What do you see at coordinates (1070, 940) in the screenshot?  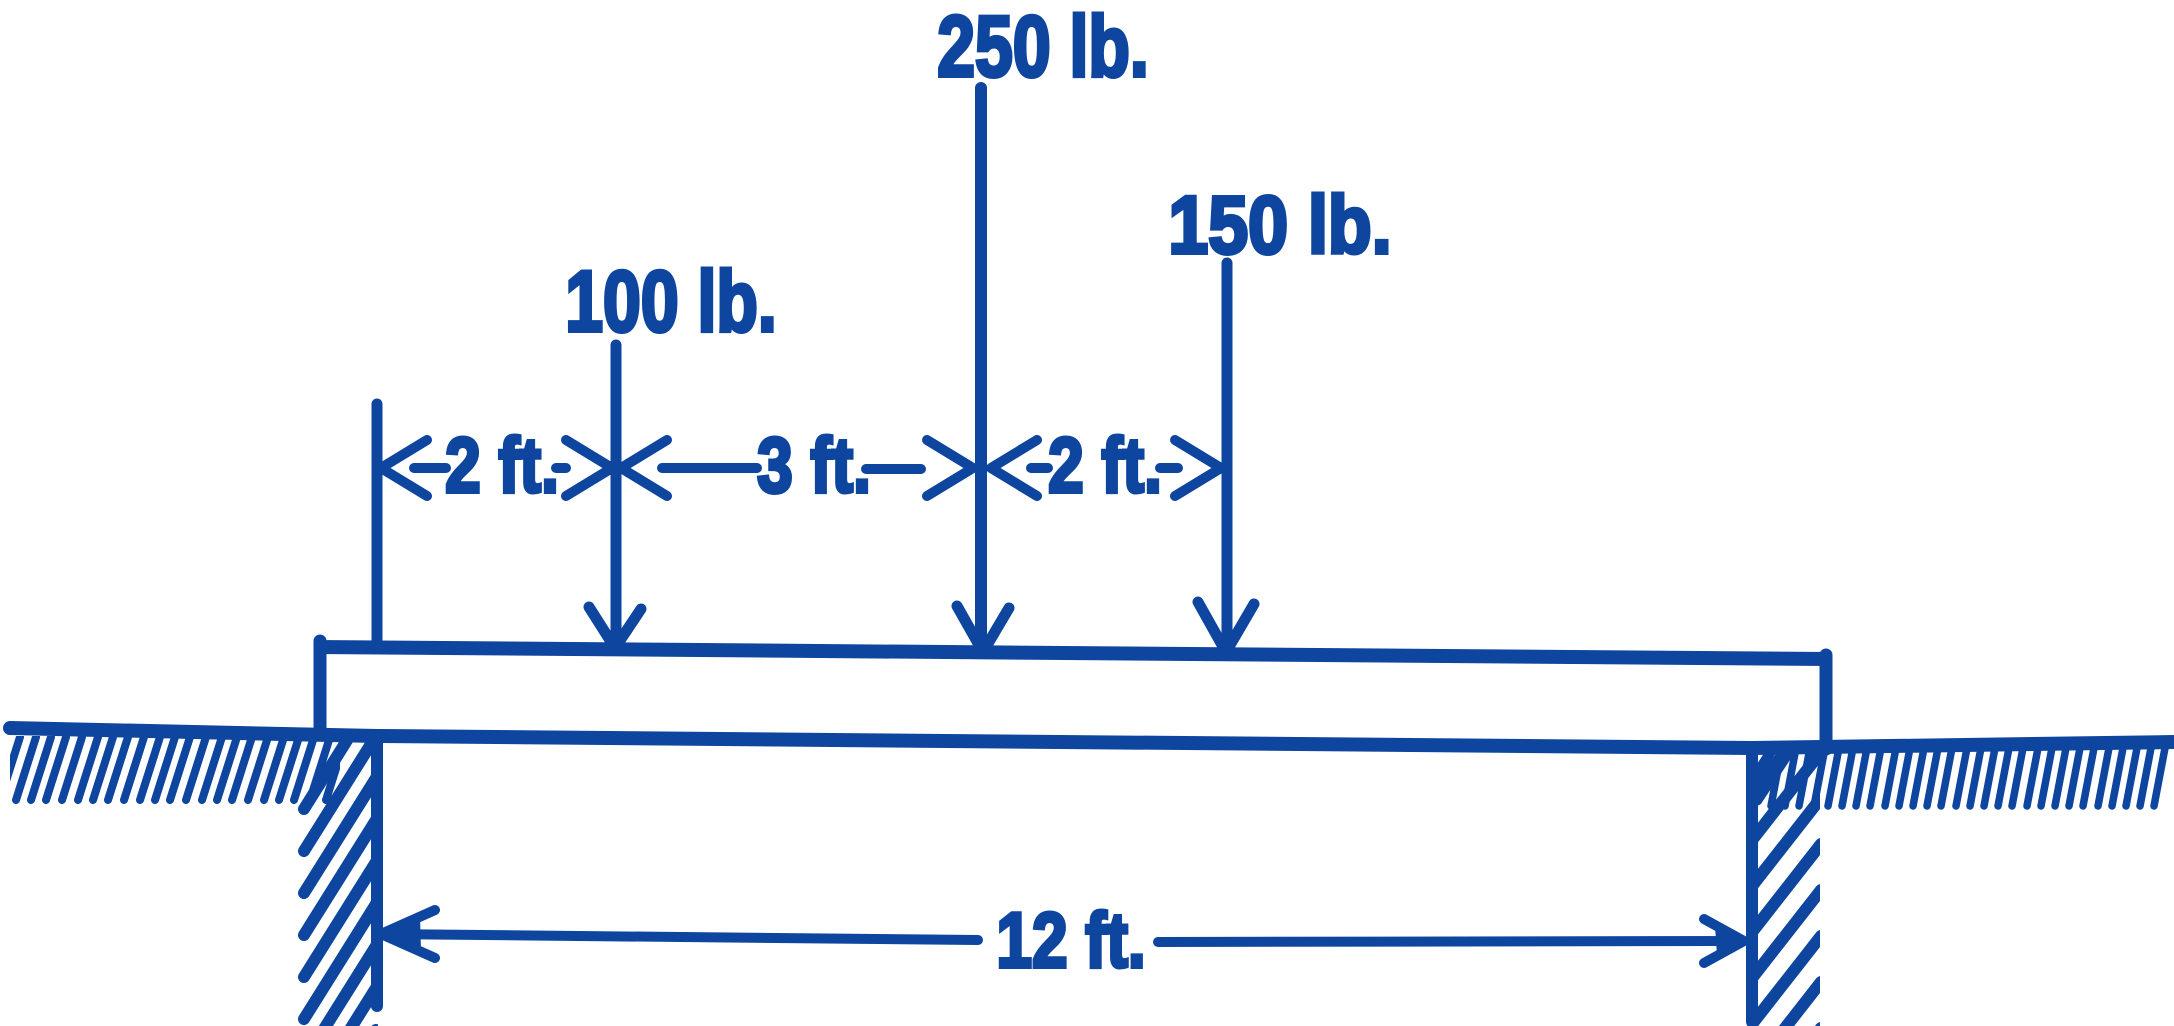 I see `svg-text: 12 ft.` at bounding box center [1070, 940].